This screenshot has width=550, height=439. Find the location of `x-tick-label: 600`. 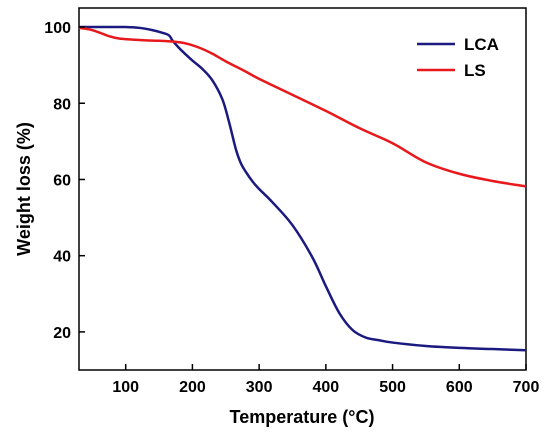

x-tick-label: 600 is located at coordinates (459, 387).